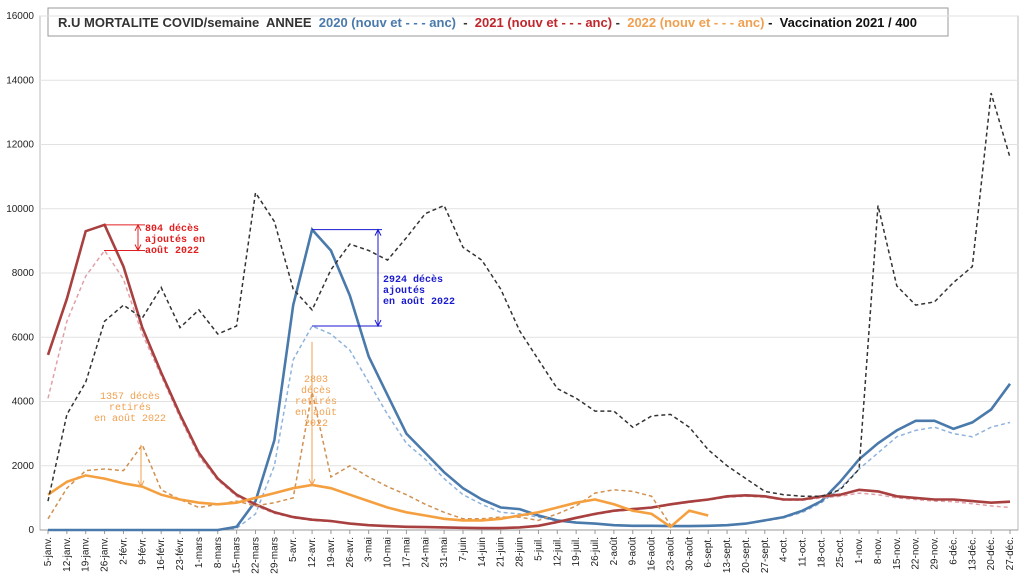 Image resolution: width=1024 pixels, height=587 pixels. I want to click on x-tick-label: 31-mai, so click(444, 552).